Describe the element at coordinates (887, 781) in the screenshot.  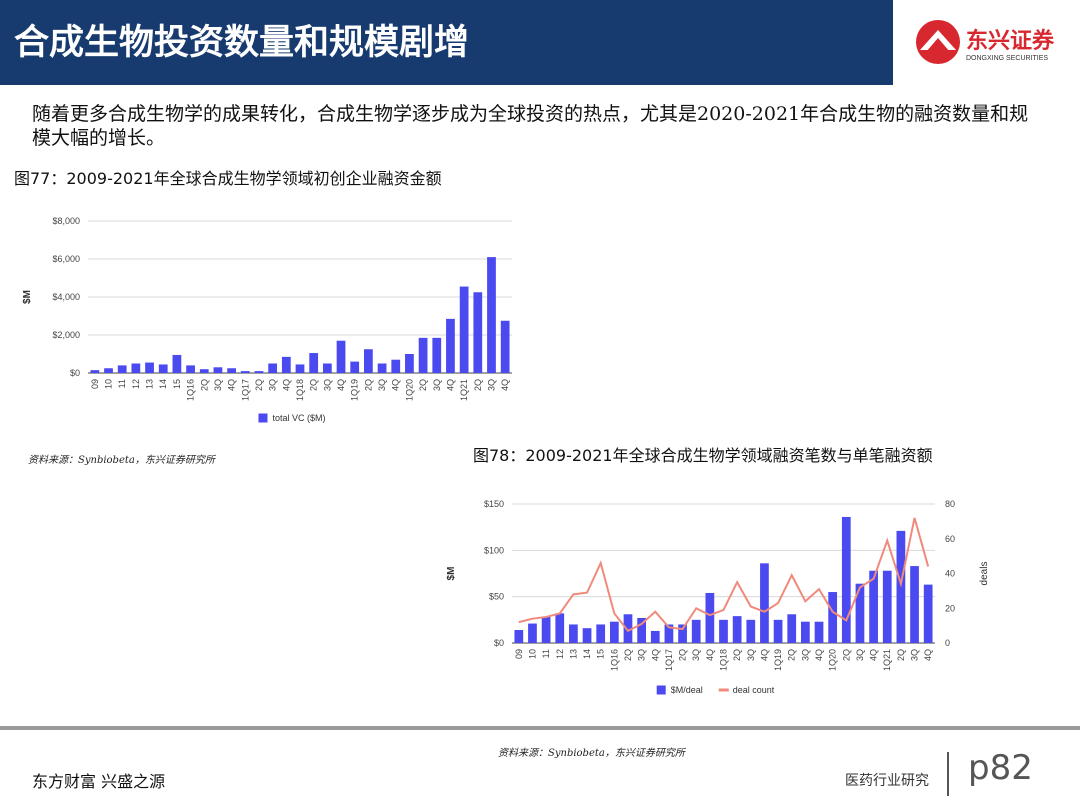
I see `footer-section: 医药行业研究` at that location.